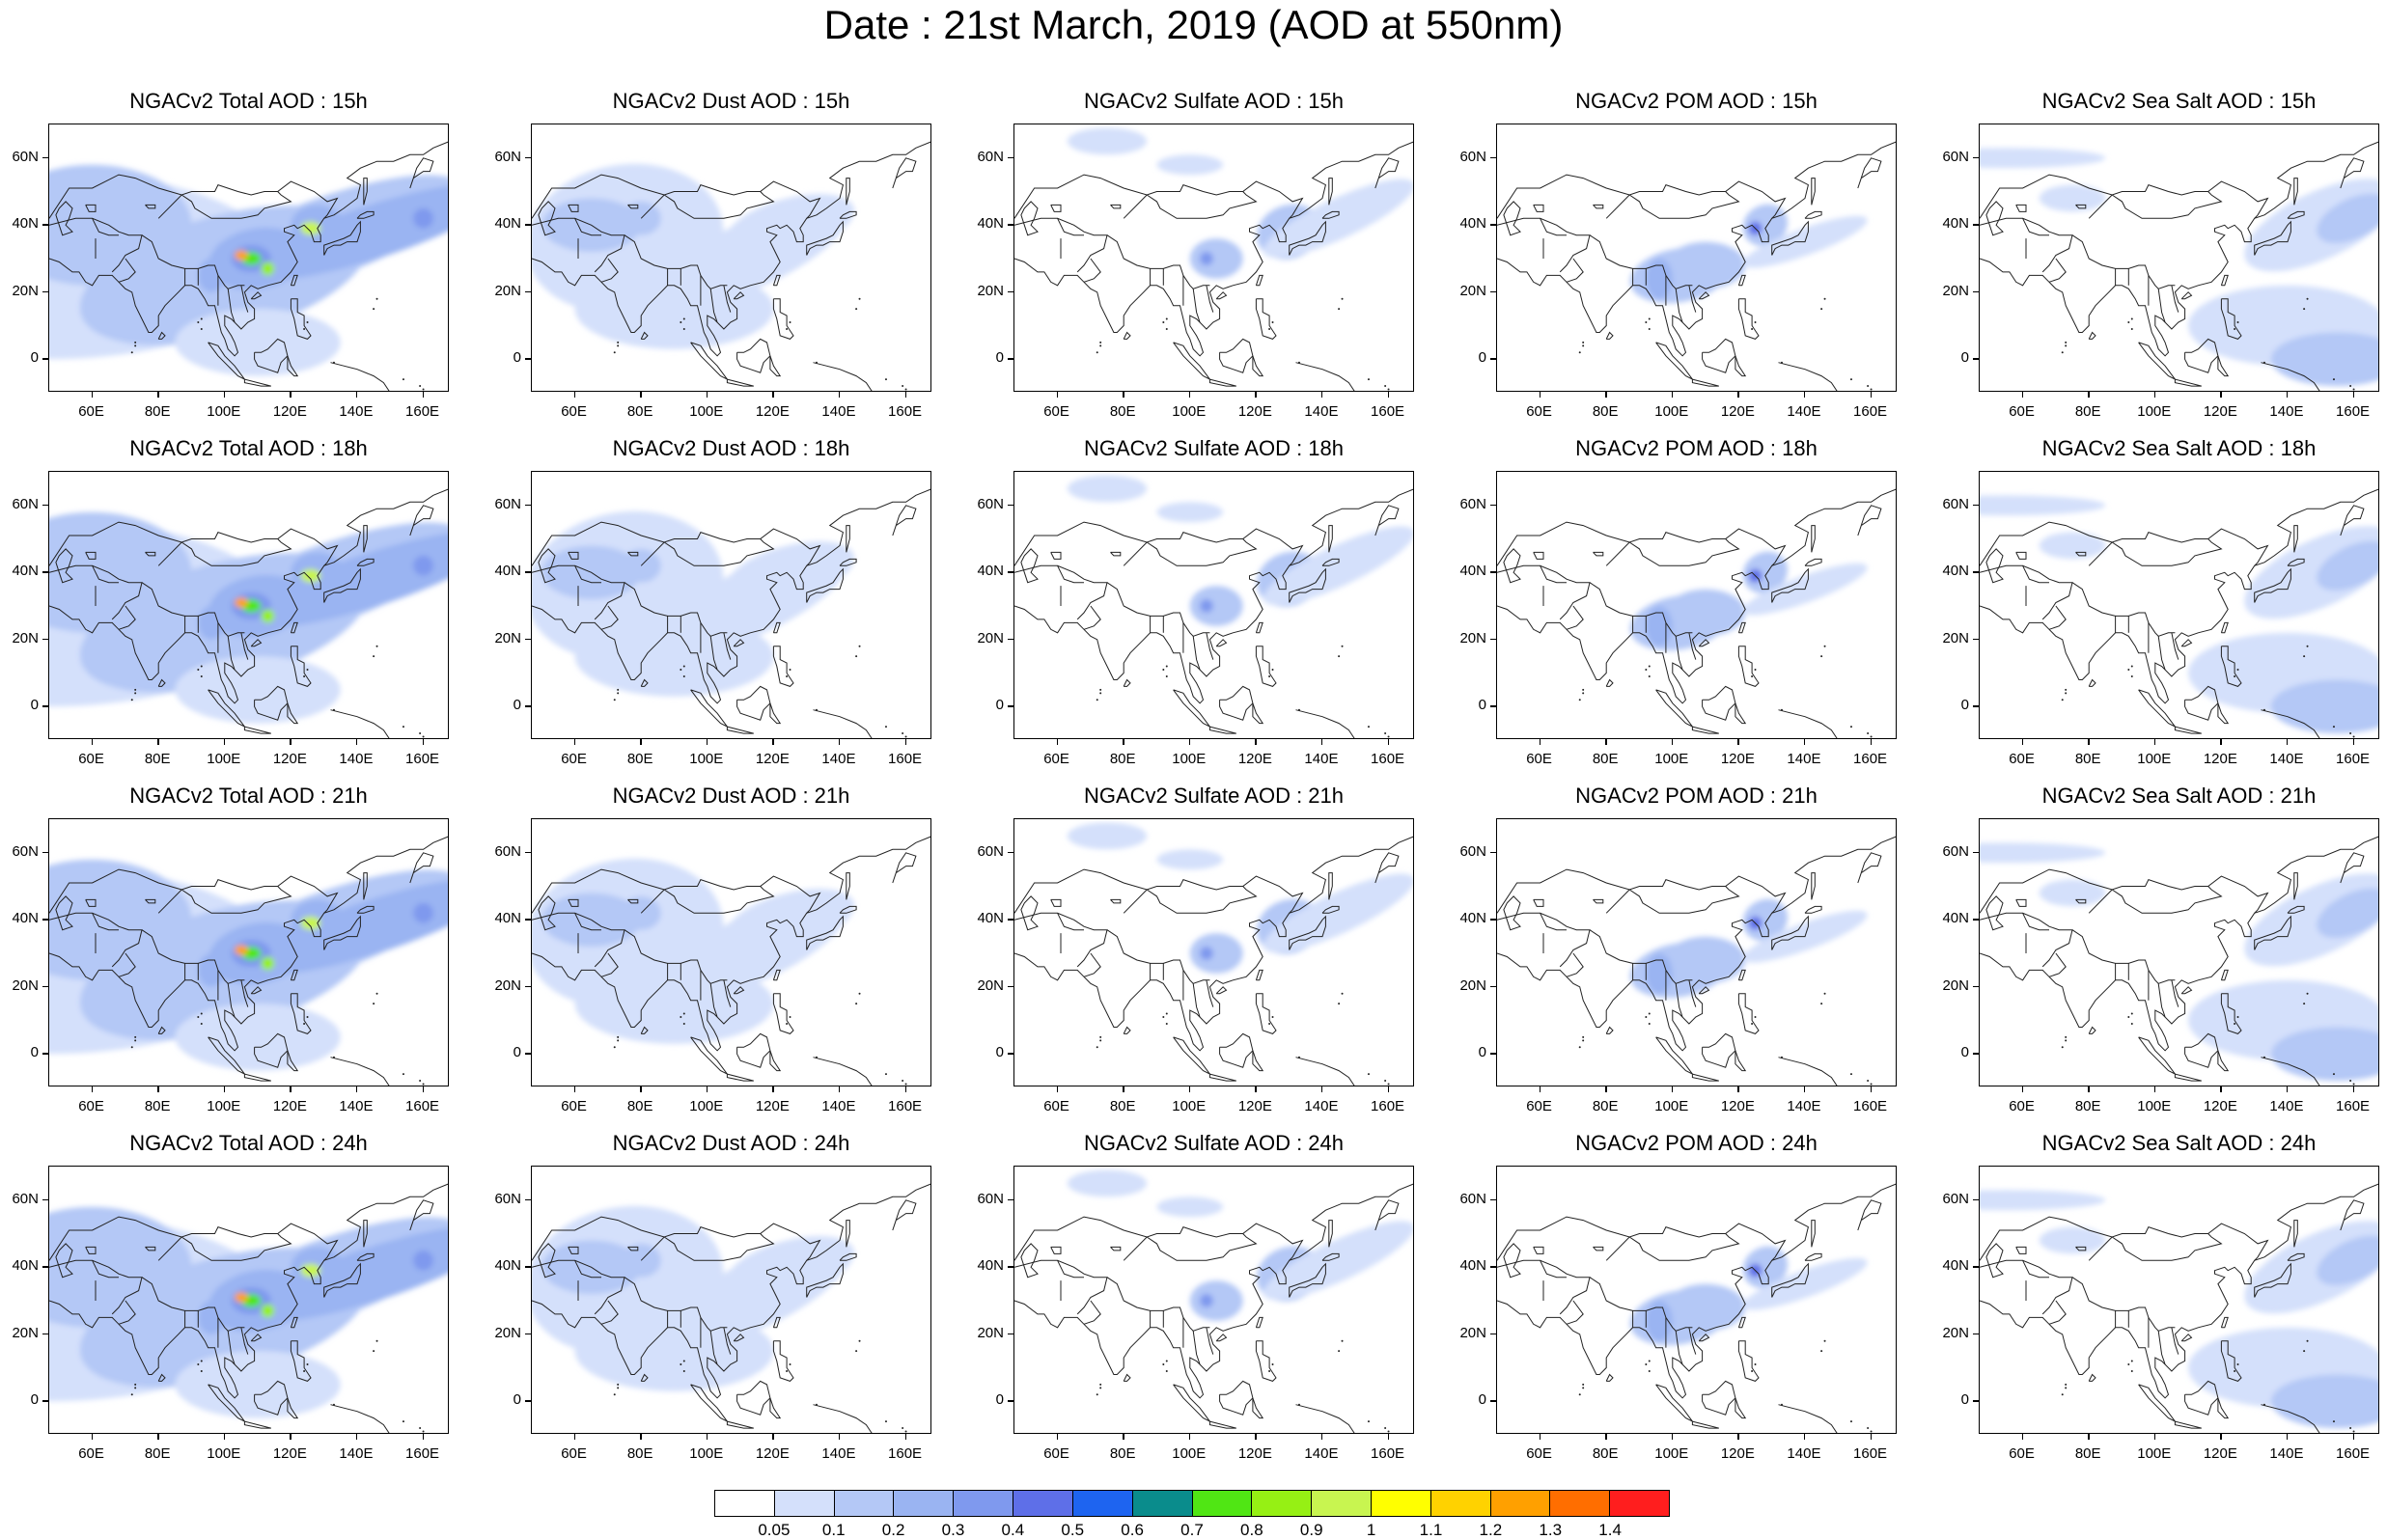 This screenshot has height=1540, width=2387. What do you see at coordinates (1311, 1530) in the screenshot?
I see `colorbar-label: 0.9` at bounding box center [1311, 1530].